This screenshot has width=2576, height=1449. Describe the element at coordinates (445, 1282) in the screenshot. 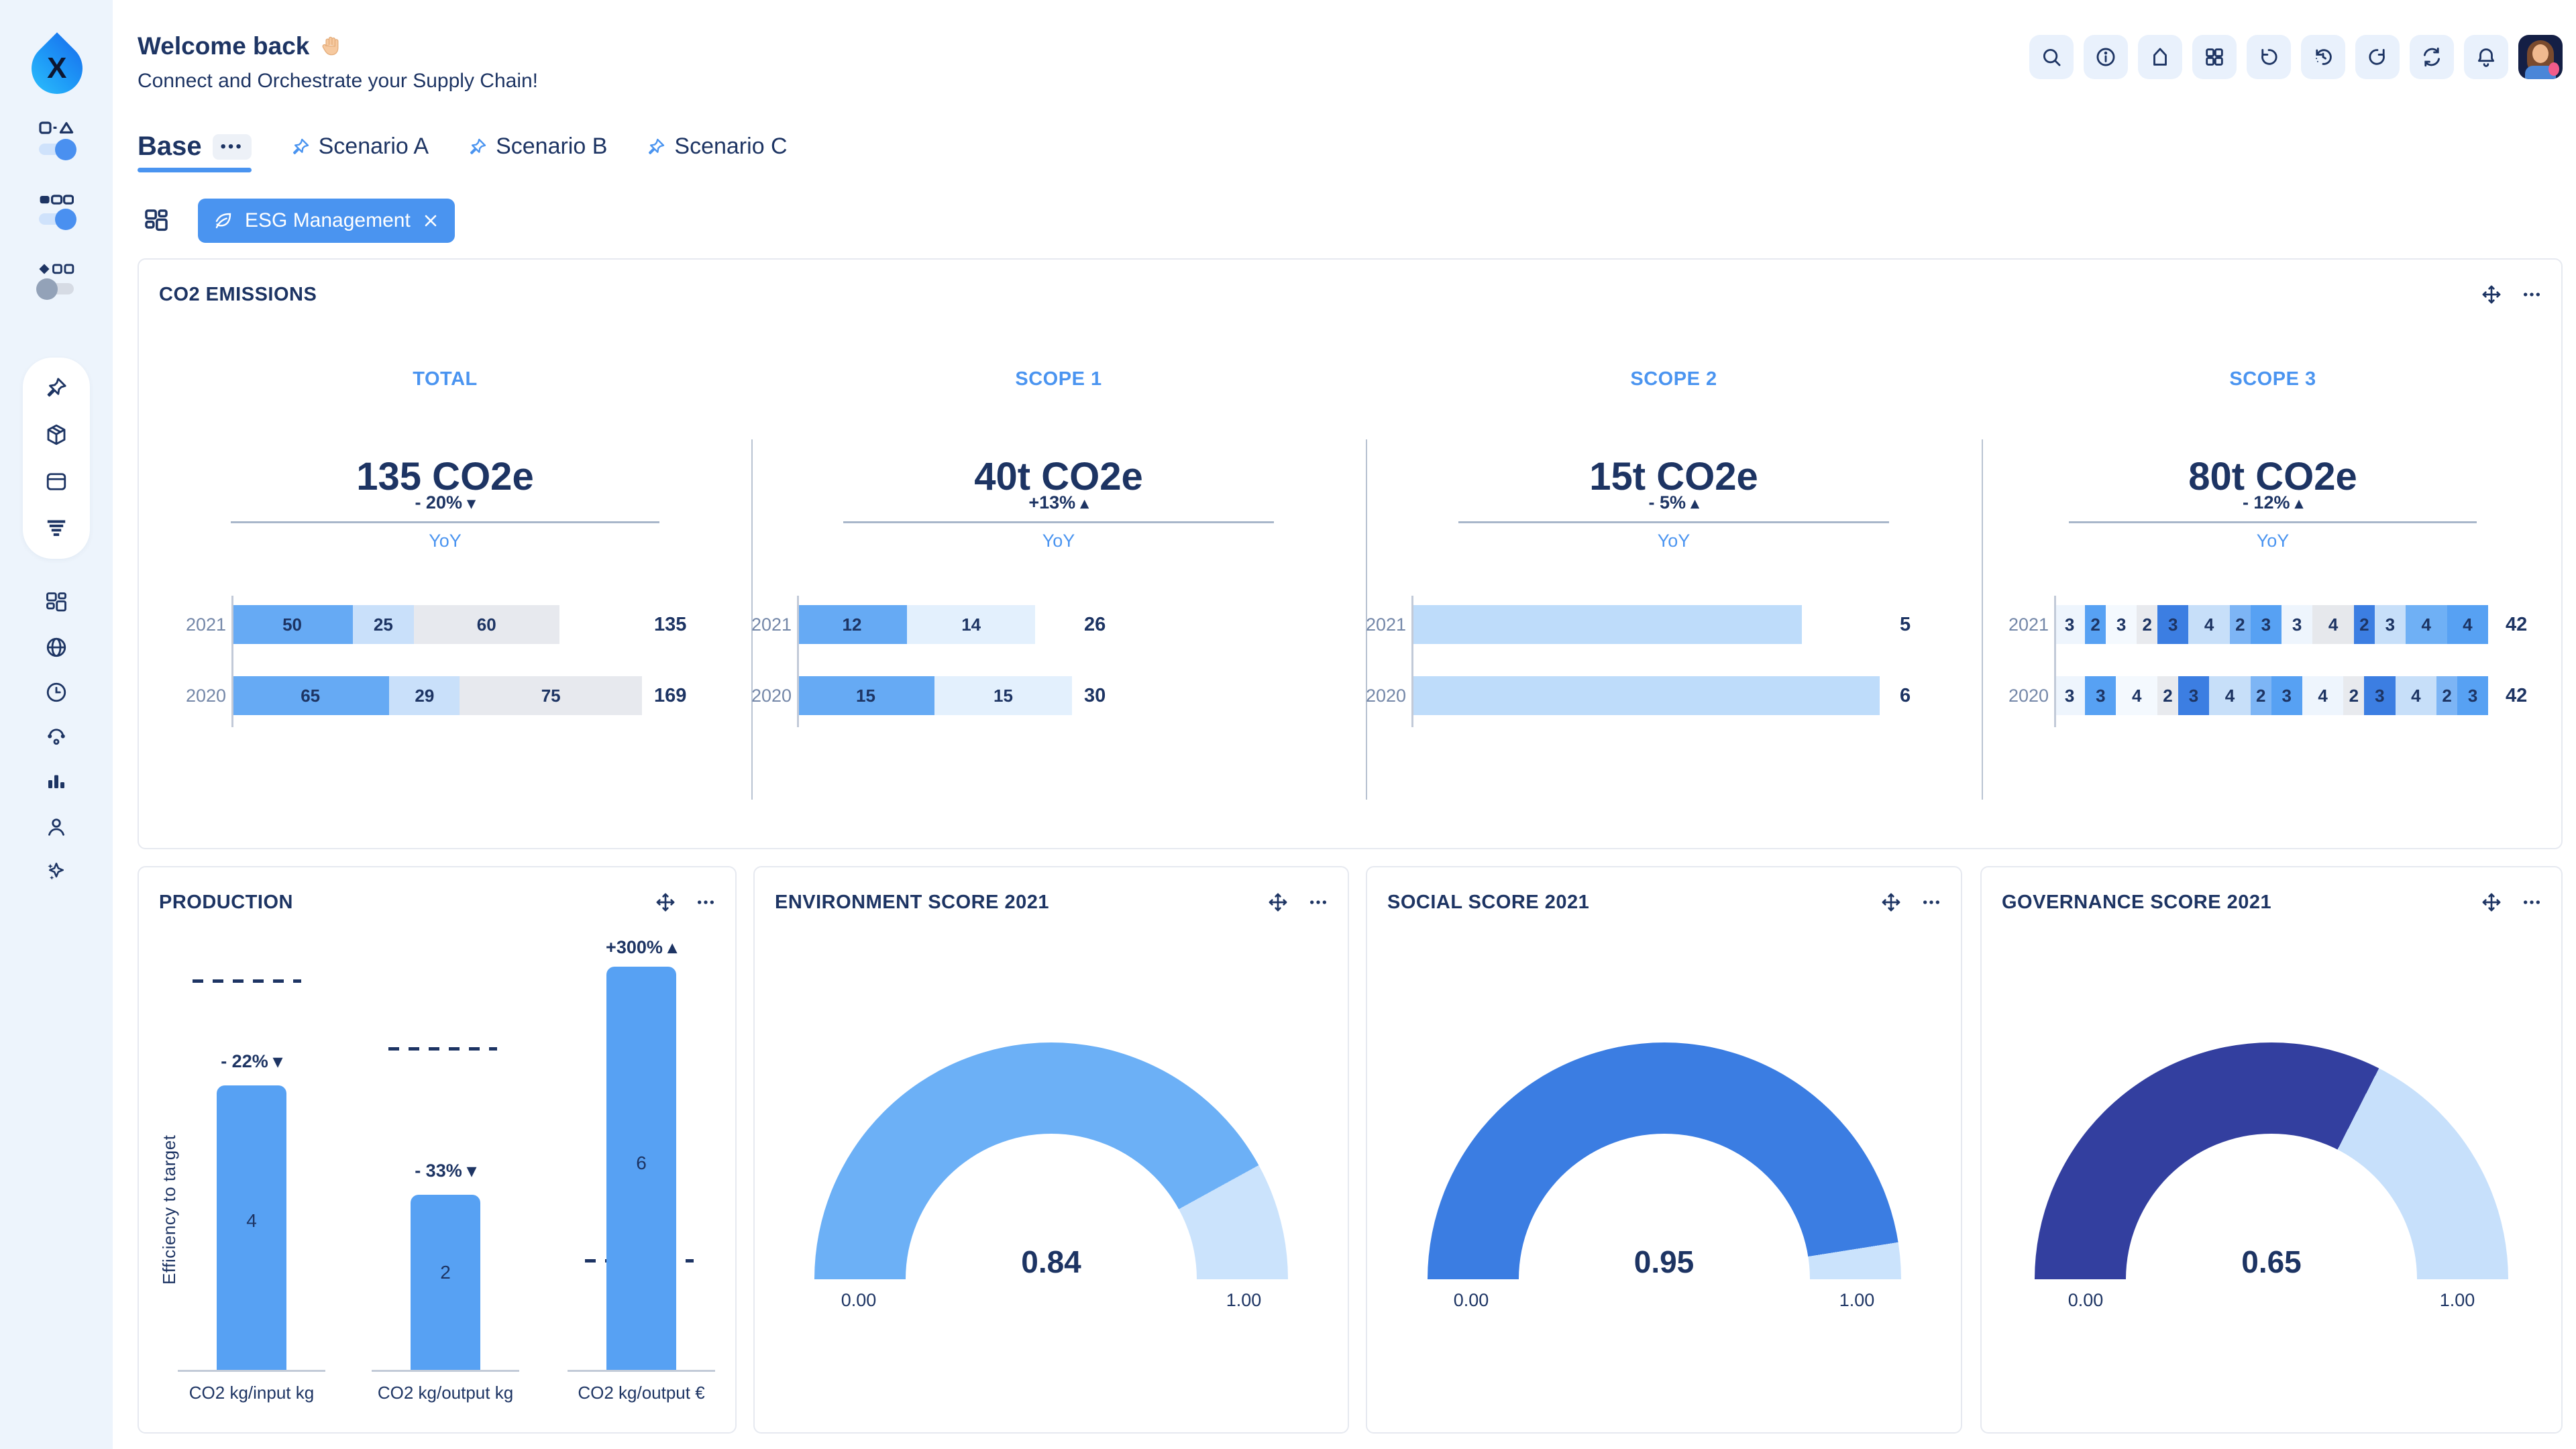

I see `production-bar: 2` at that location.